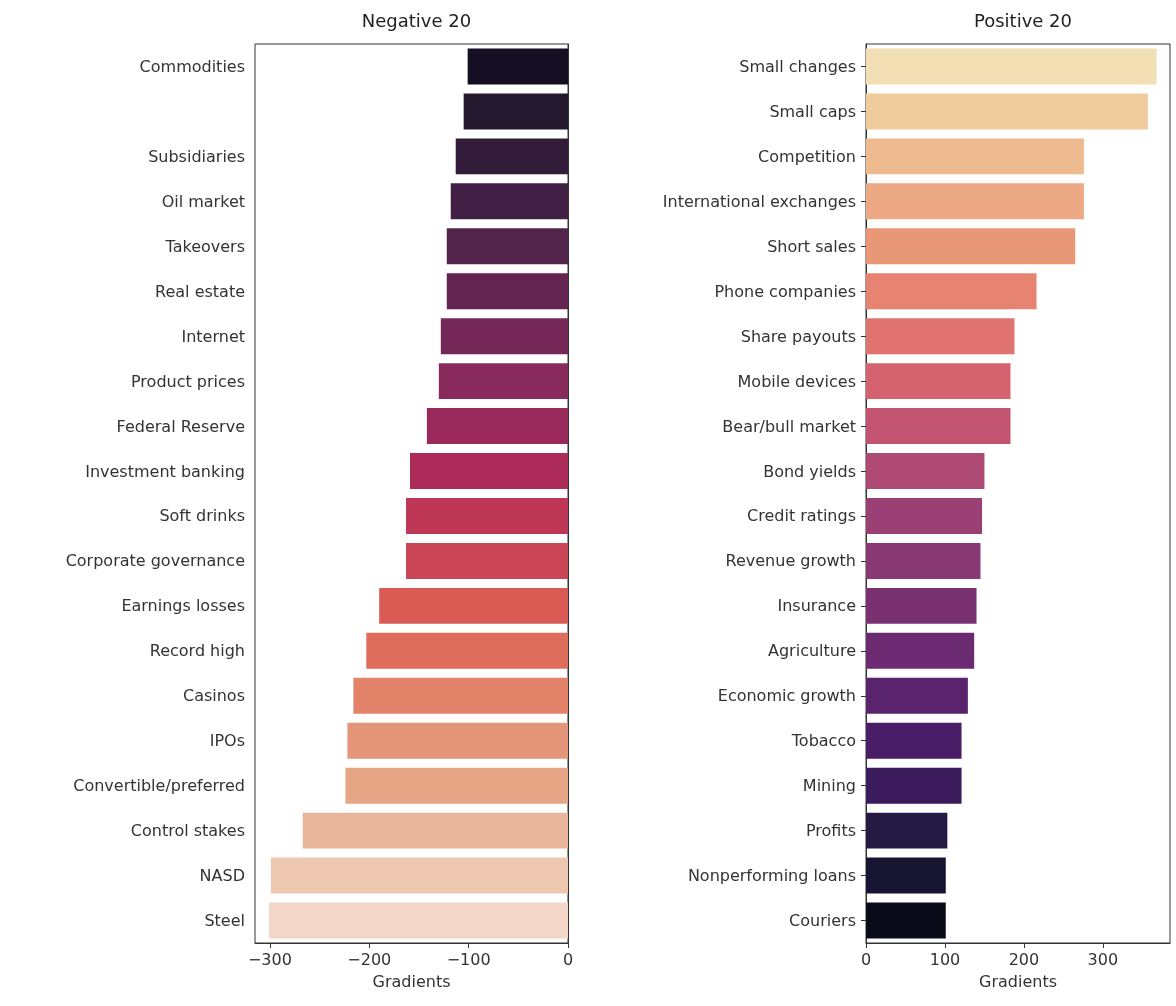 The width and height of the screenshot is (1176, 1006). Describe the element at coordinates (812, 111) in the screenshot. I see `y-tick-label: Small caps` at that location.